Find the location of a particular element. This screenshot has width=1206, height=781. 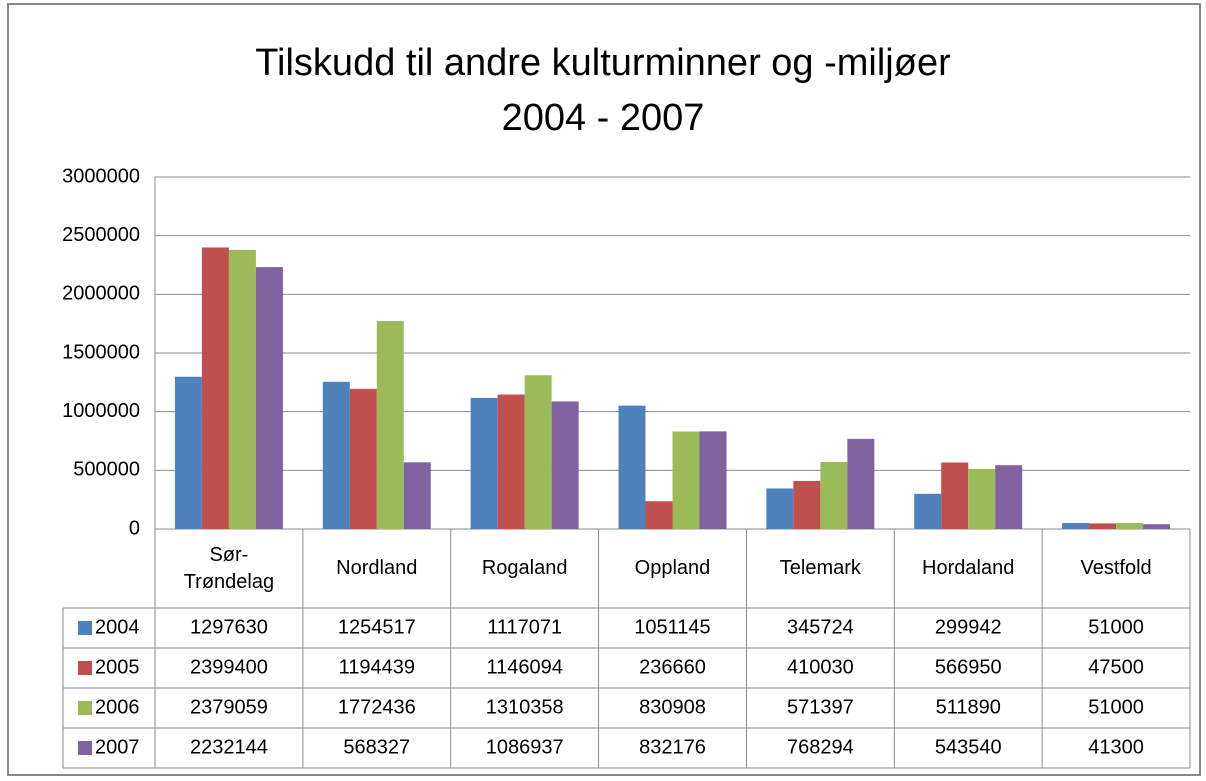

category-cell: Rogaland is located at coordinates (524, 568).